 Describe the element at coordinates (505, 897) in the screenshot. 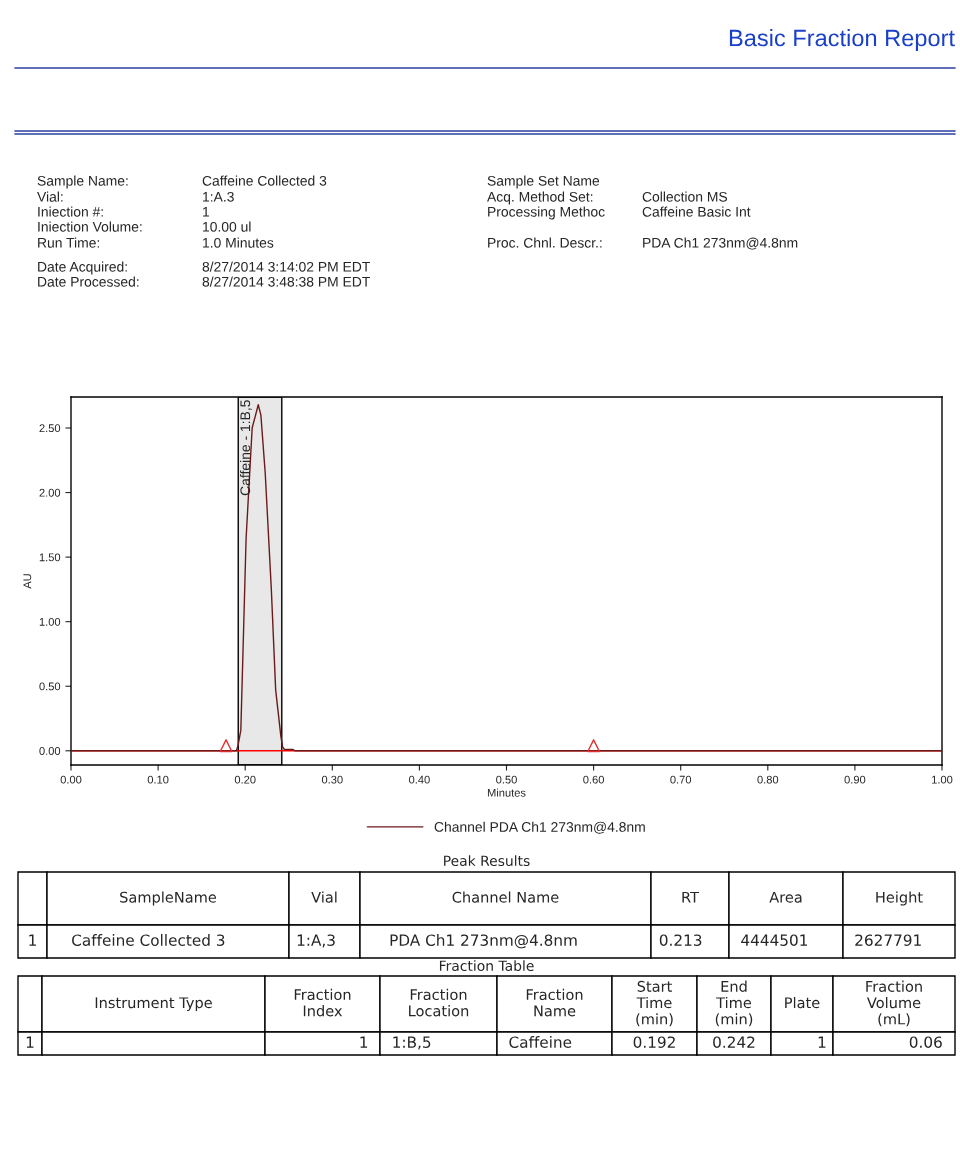

I see `text: Channel Name` at that location.